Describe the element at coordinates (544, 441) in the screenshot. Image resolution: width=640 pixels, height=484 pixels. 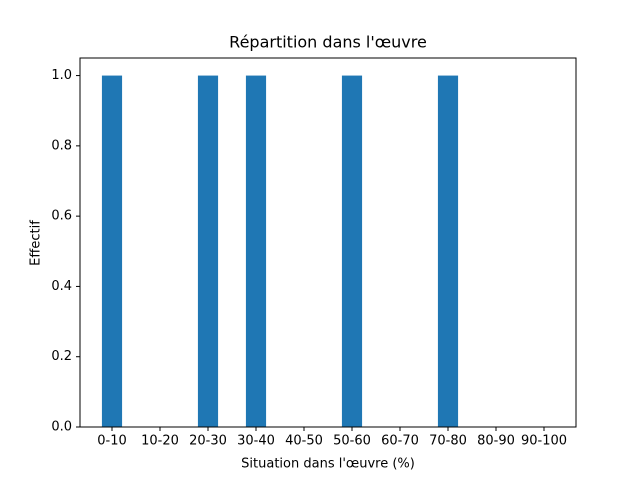
I see `x-tick-label: 90-100` at that location.